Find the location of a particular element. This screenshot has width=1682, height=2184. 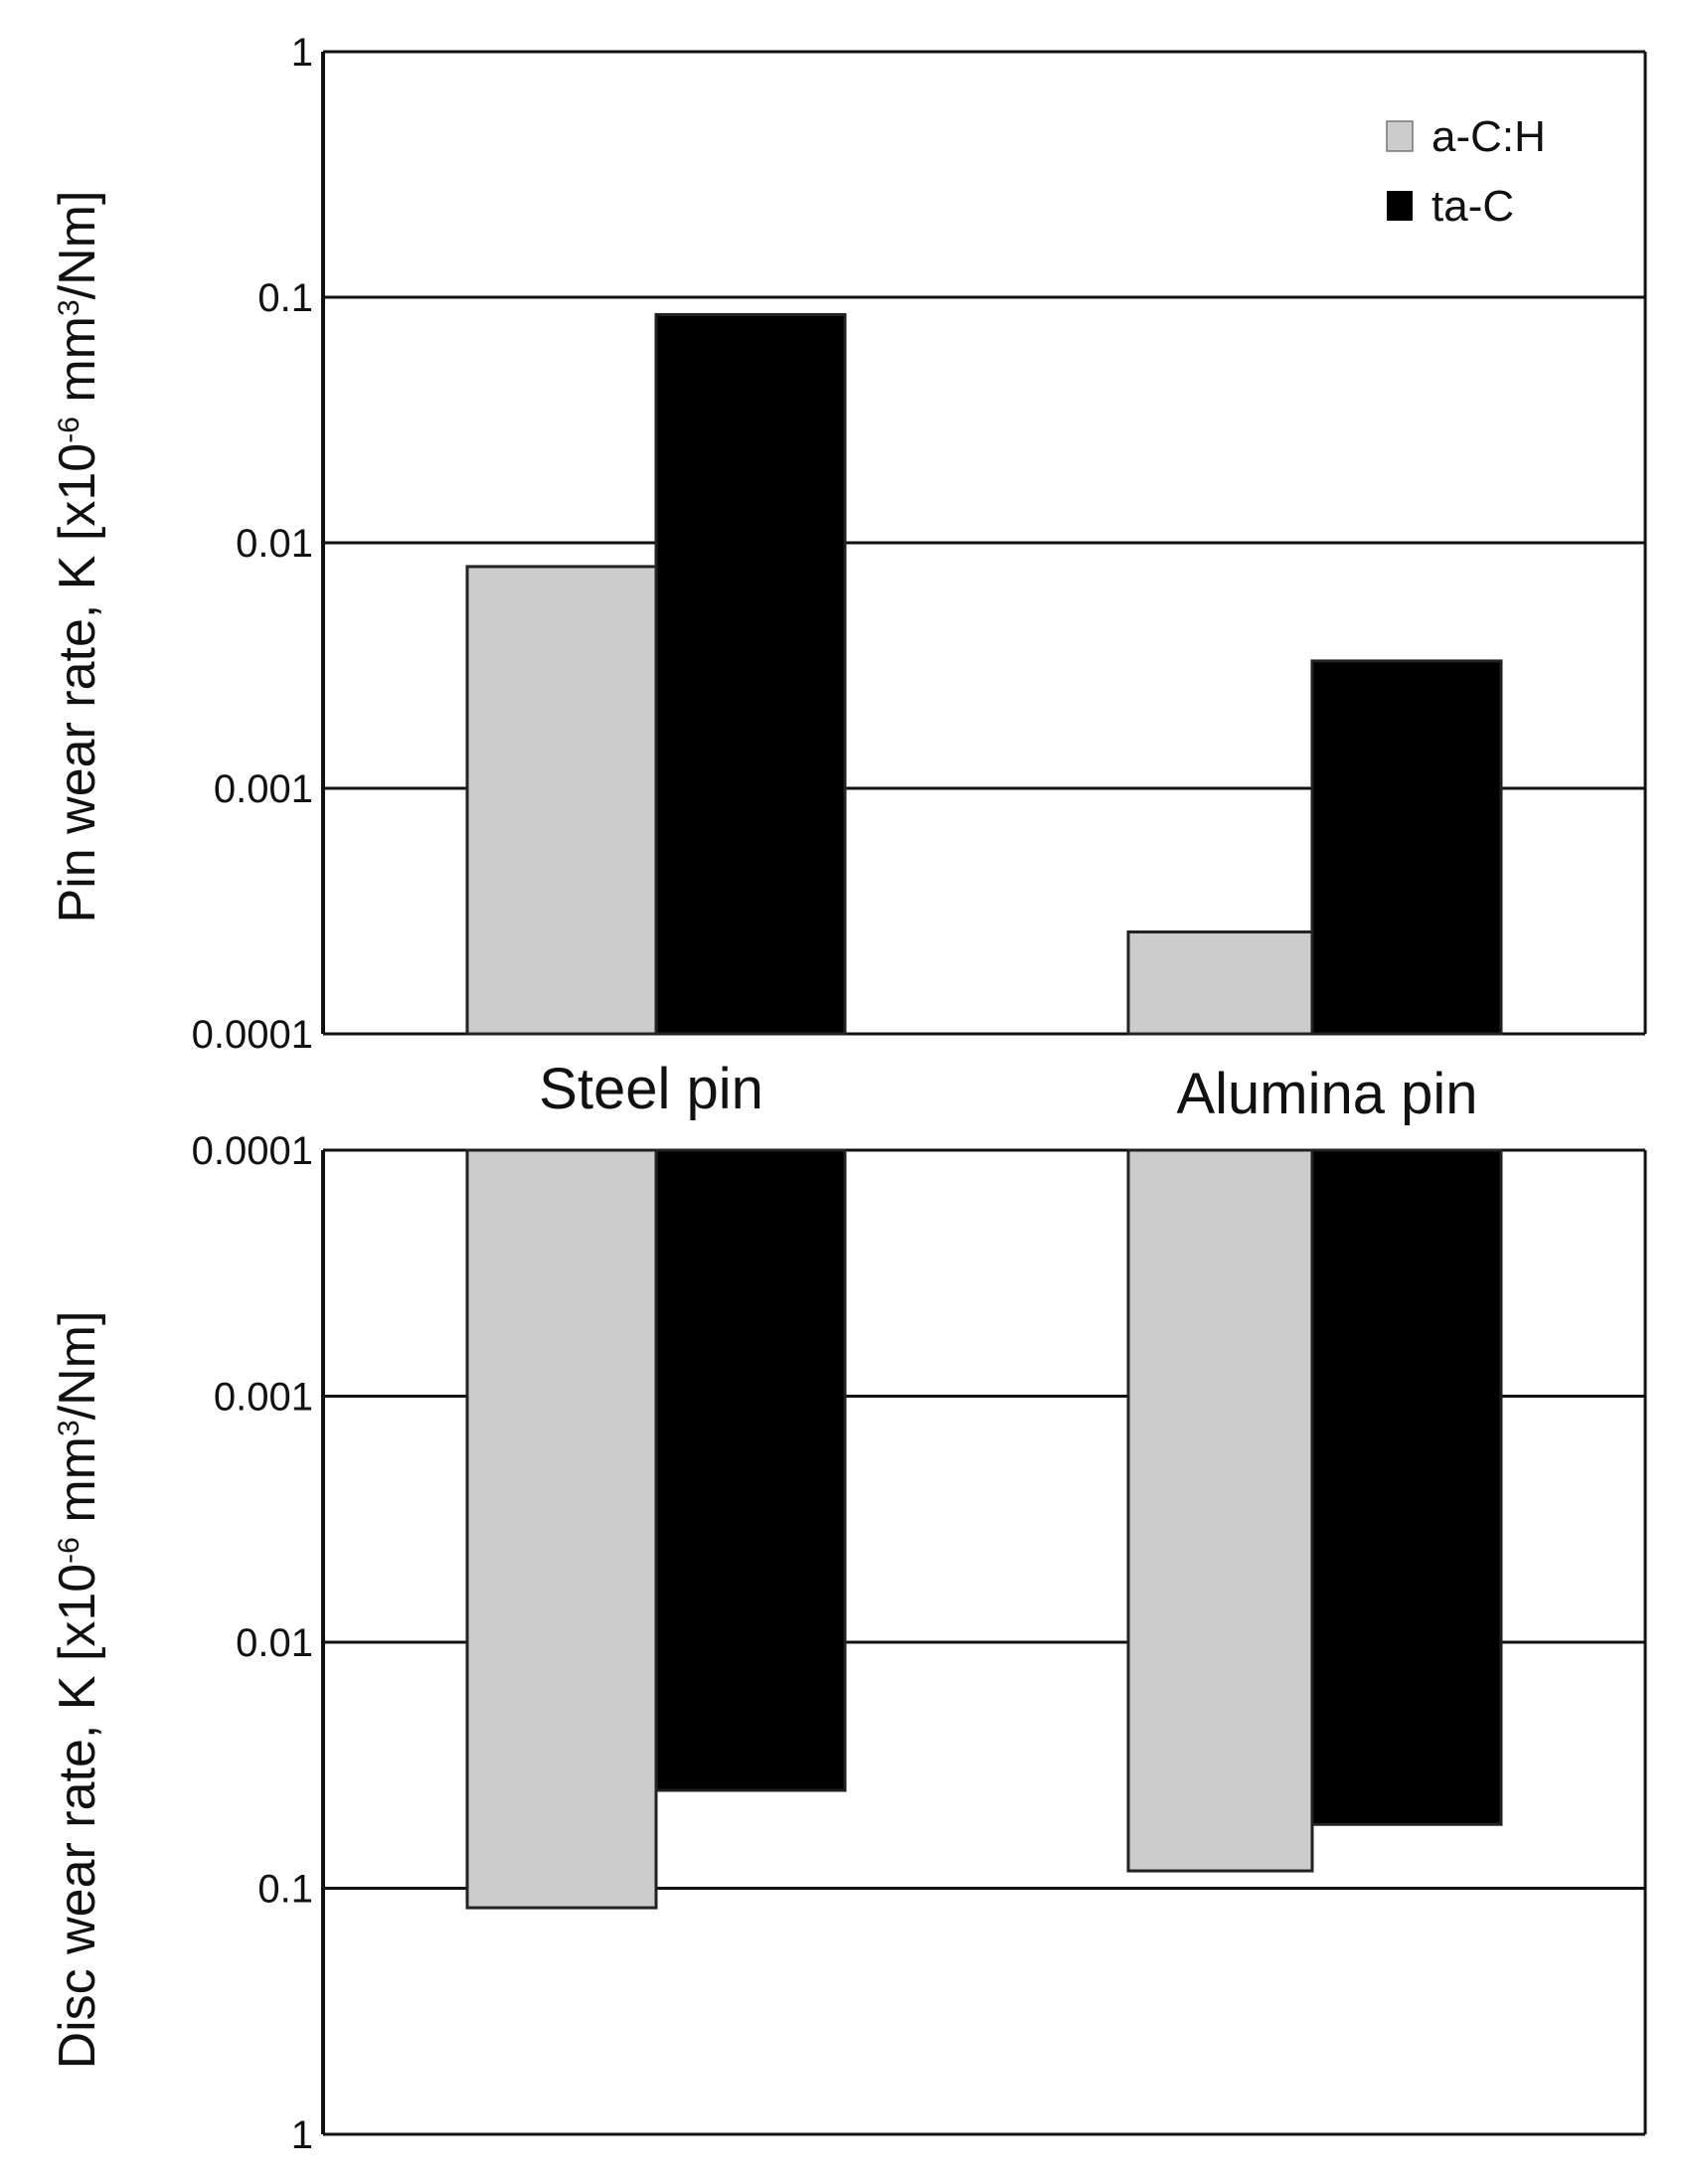

disc-wear-y-axis-label: Disc wear rate, K [x10-6 mm3/Nm] is located at coordinates (77, 1690).